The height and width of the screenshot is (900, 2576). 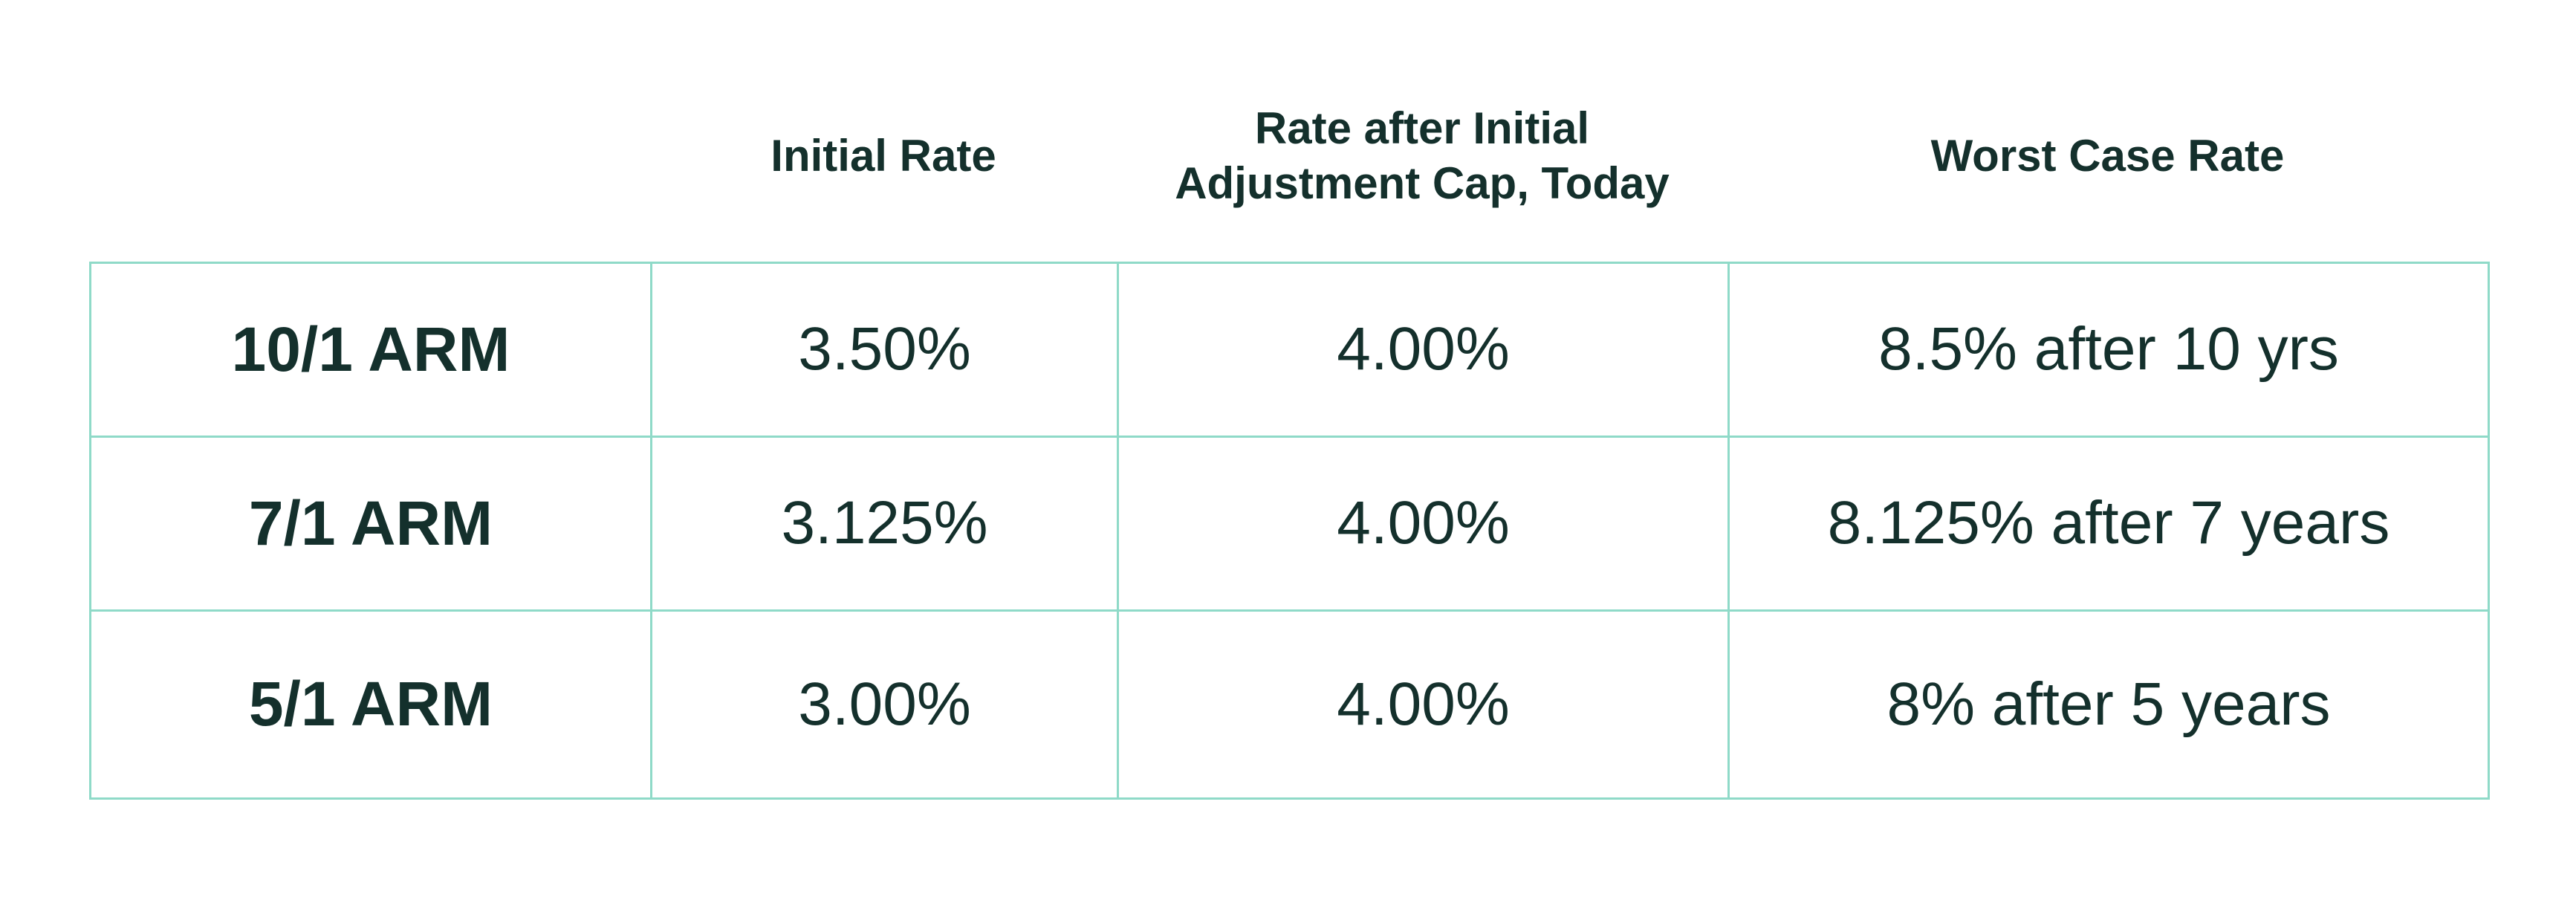 I want to click on initial-rate-cell: 3.50%, so click(x=884, y=350).